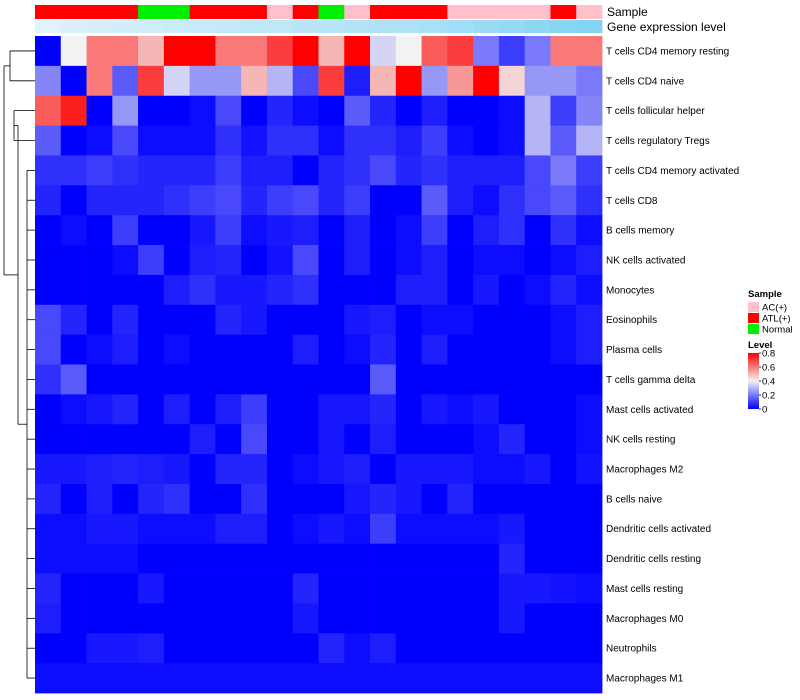 This screenshot has height=700, width=800. I want to click on row-label: Neutrophils, so click(631, 649).